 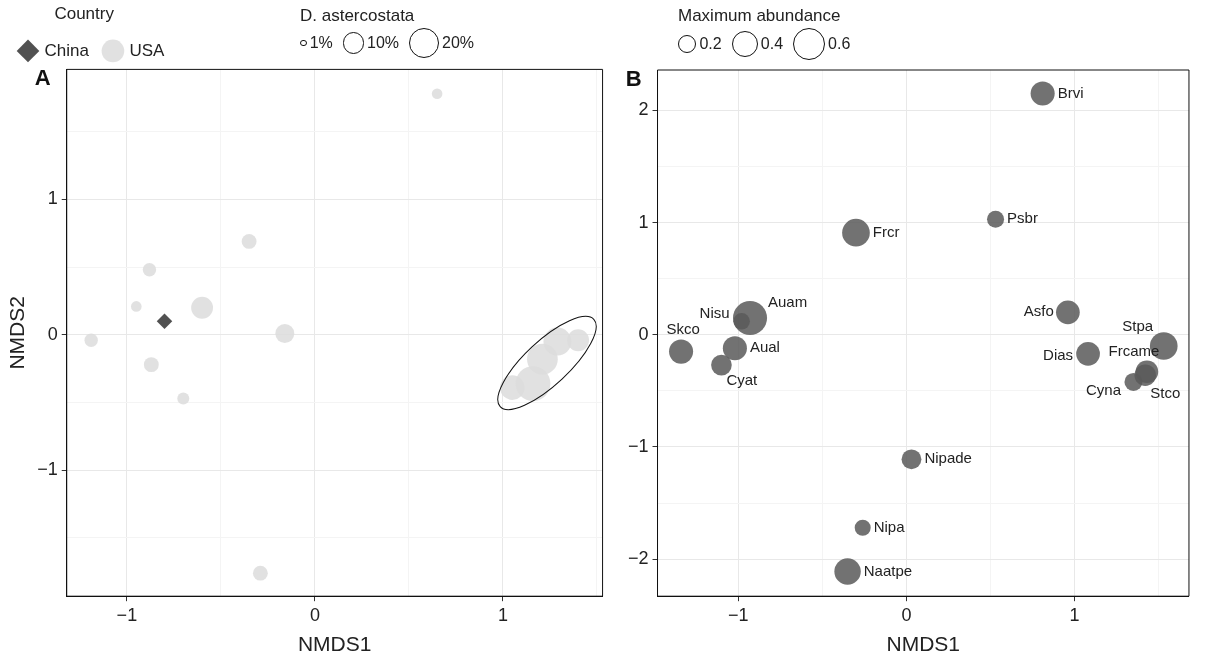 What do you see at coordinates (383, 42) in the screenshot?
I see `legend-label: 10%` at bounding box center [383, 42].